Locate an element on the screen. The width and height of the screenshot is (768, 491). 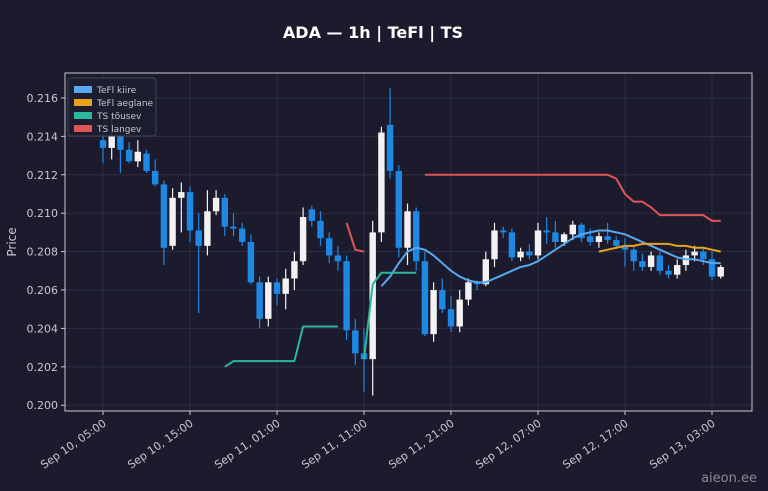
y-tick-label: 0.210 is located at coordinates (43, 213).